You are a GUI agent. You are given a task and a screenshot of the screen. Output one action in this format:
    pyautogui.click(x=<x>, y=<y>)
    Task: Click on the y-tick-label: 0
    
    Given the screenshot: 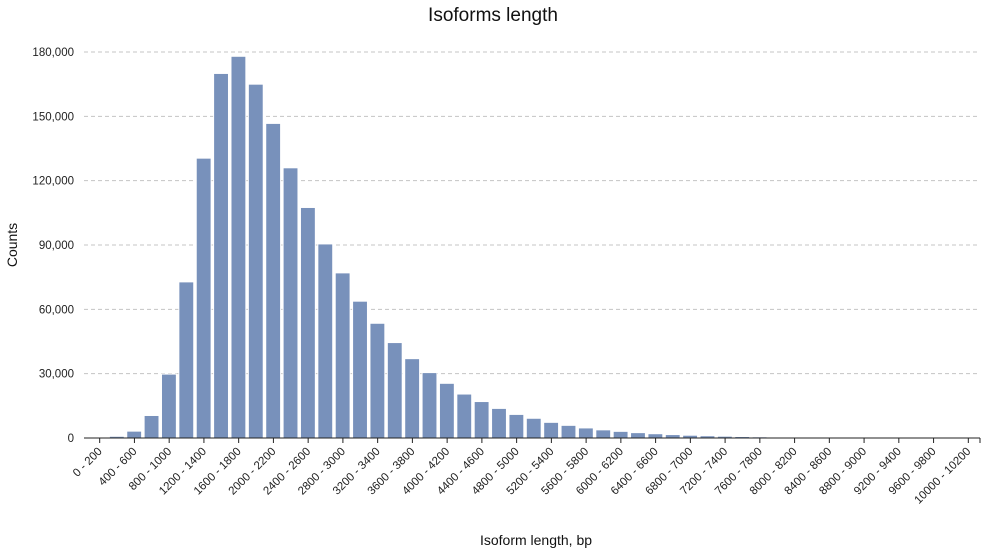 What is the action you would take?
    pyautogui.click(x=71, y=439)
    